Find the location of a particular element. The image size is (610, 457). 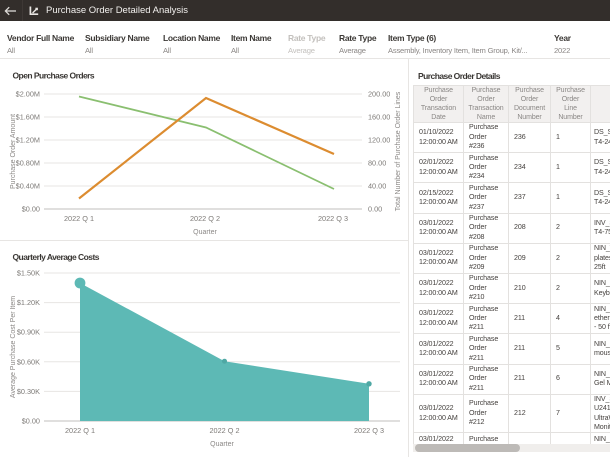

svg-text:Total Number of Purchase Order: Total Number of Purchase Order Lines is located at coordinates (398, 151).